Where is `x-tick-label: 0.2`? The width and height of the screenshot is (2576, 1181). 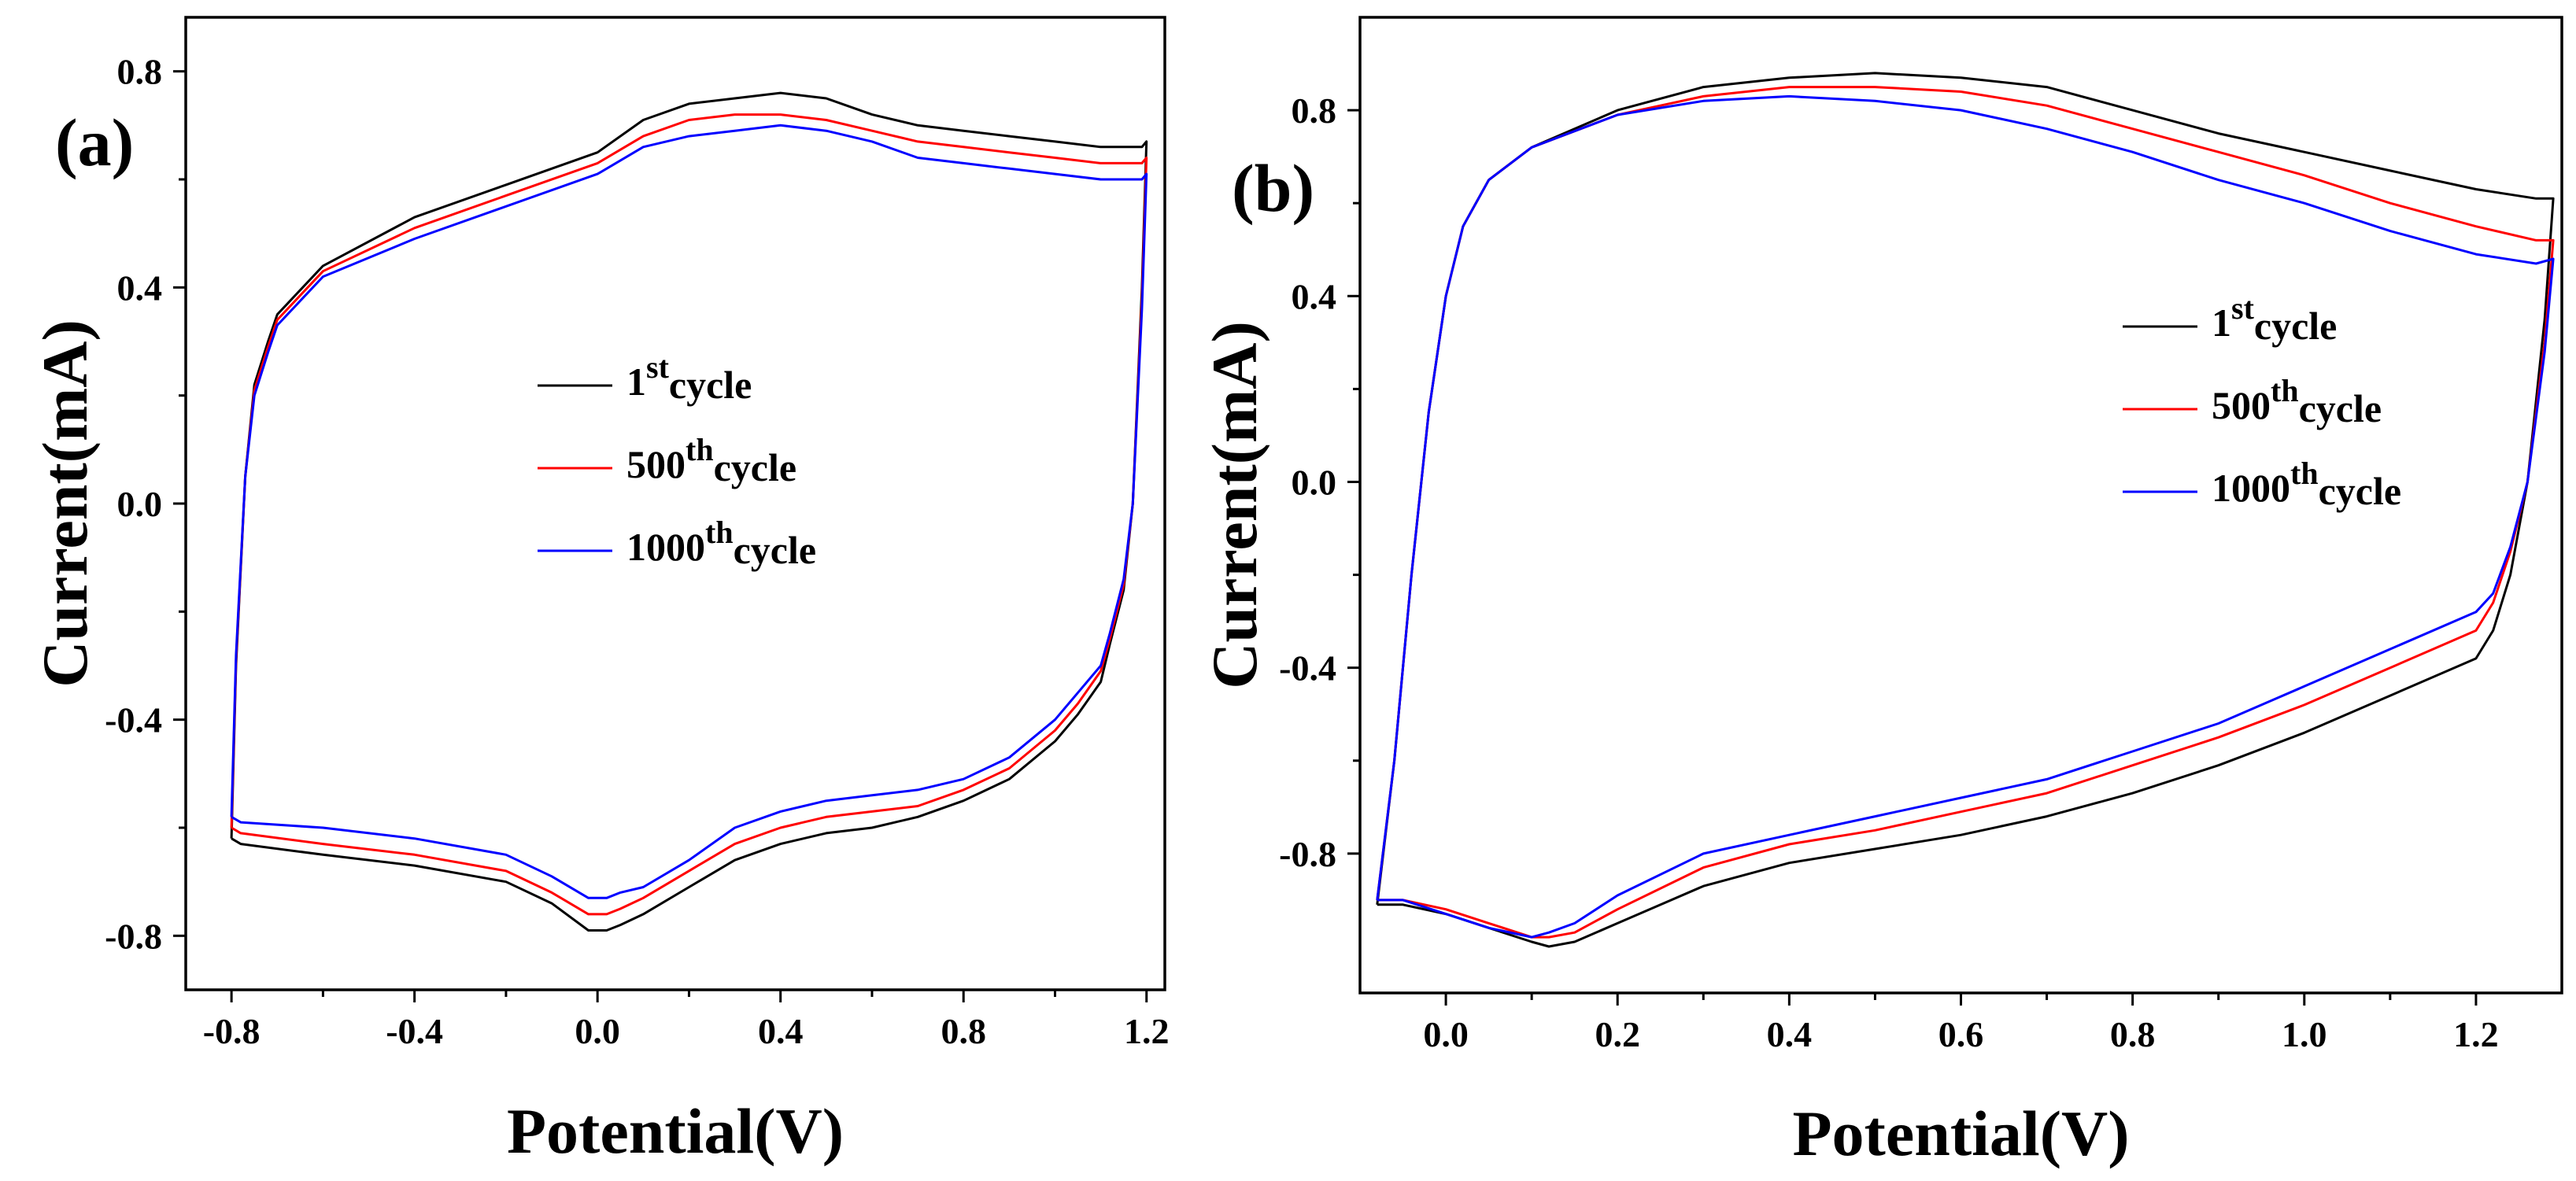
x-tick-label: 0.2 is located at coordinates (1618, 1034).